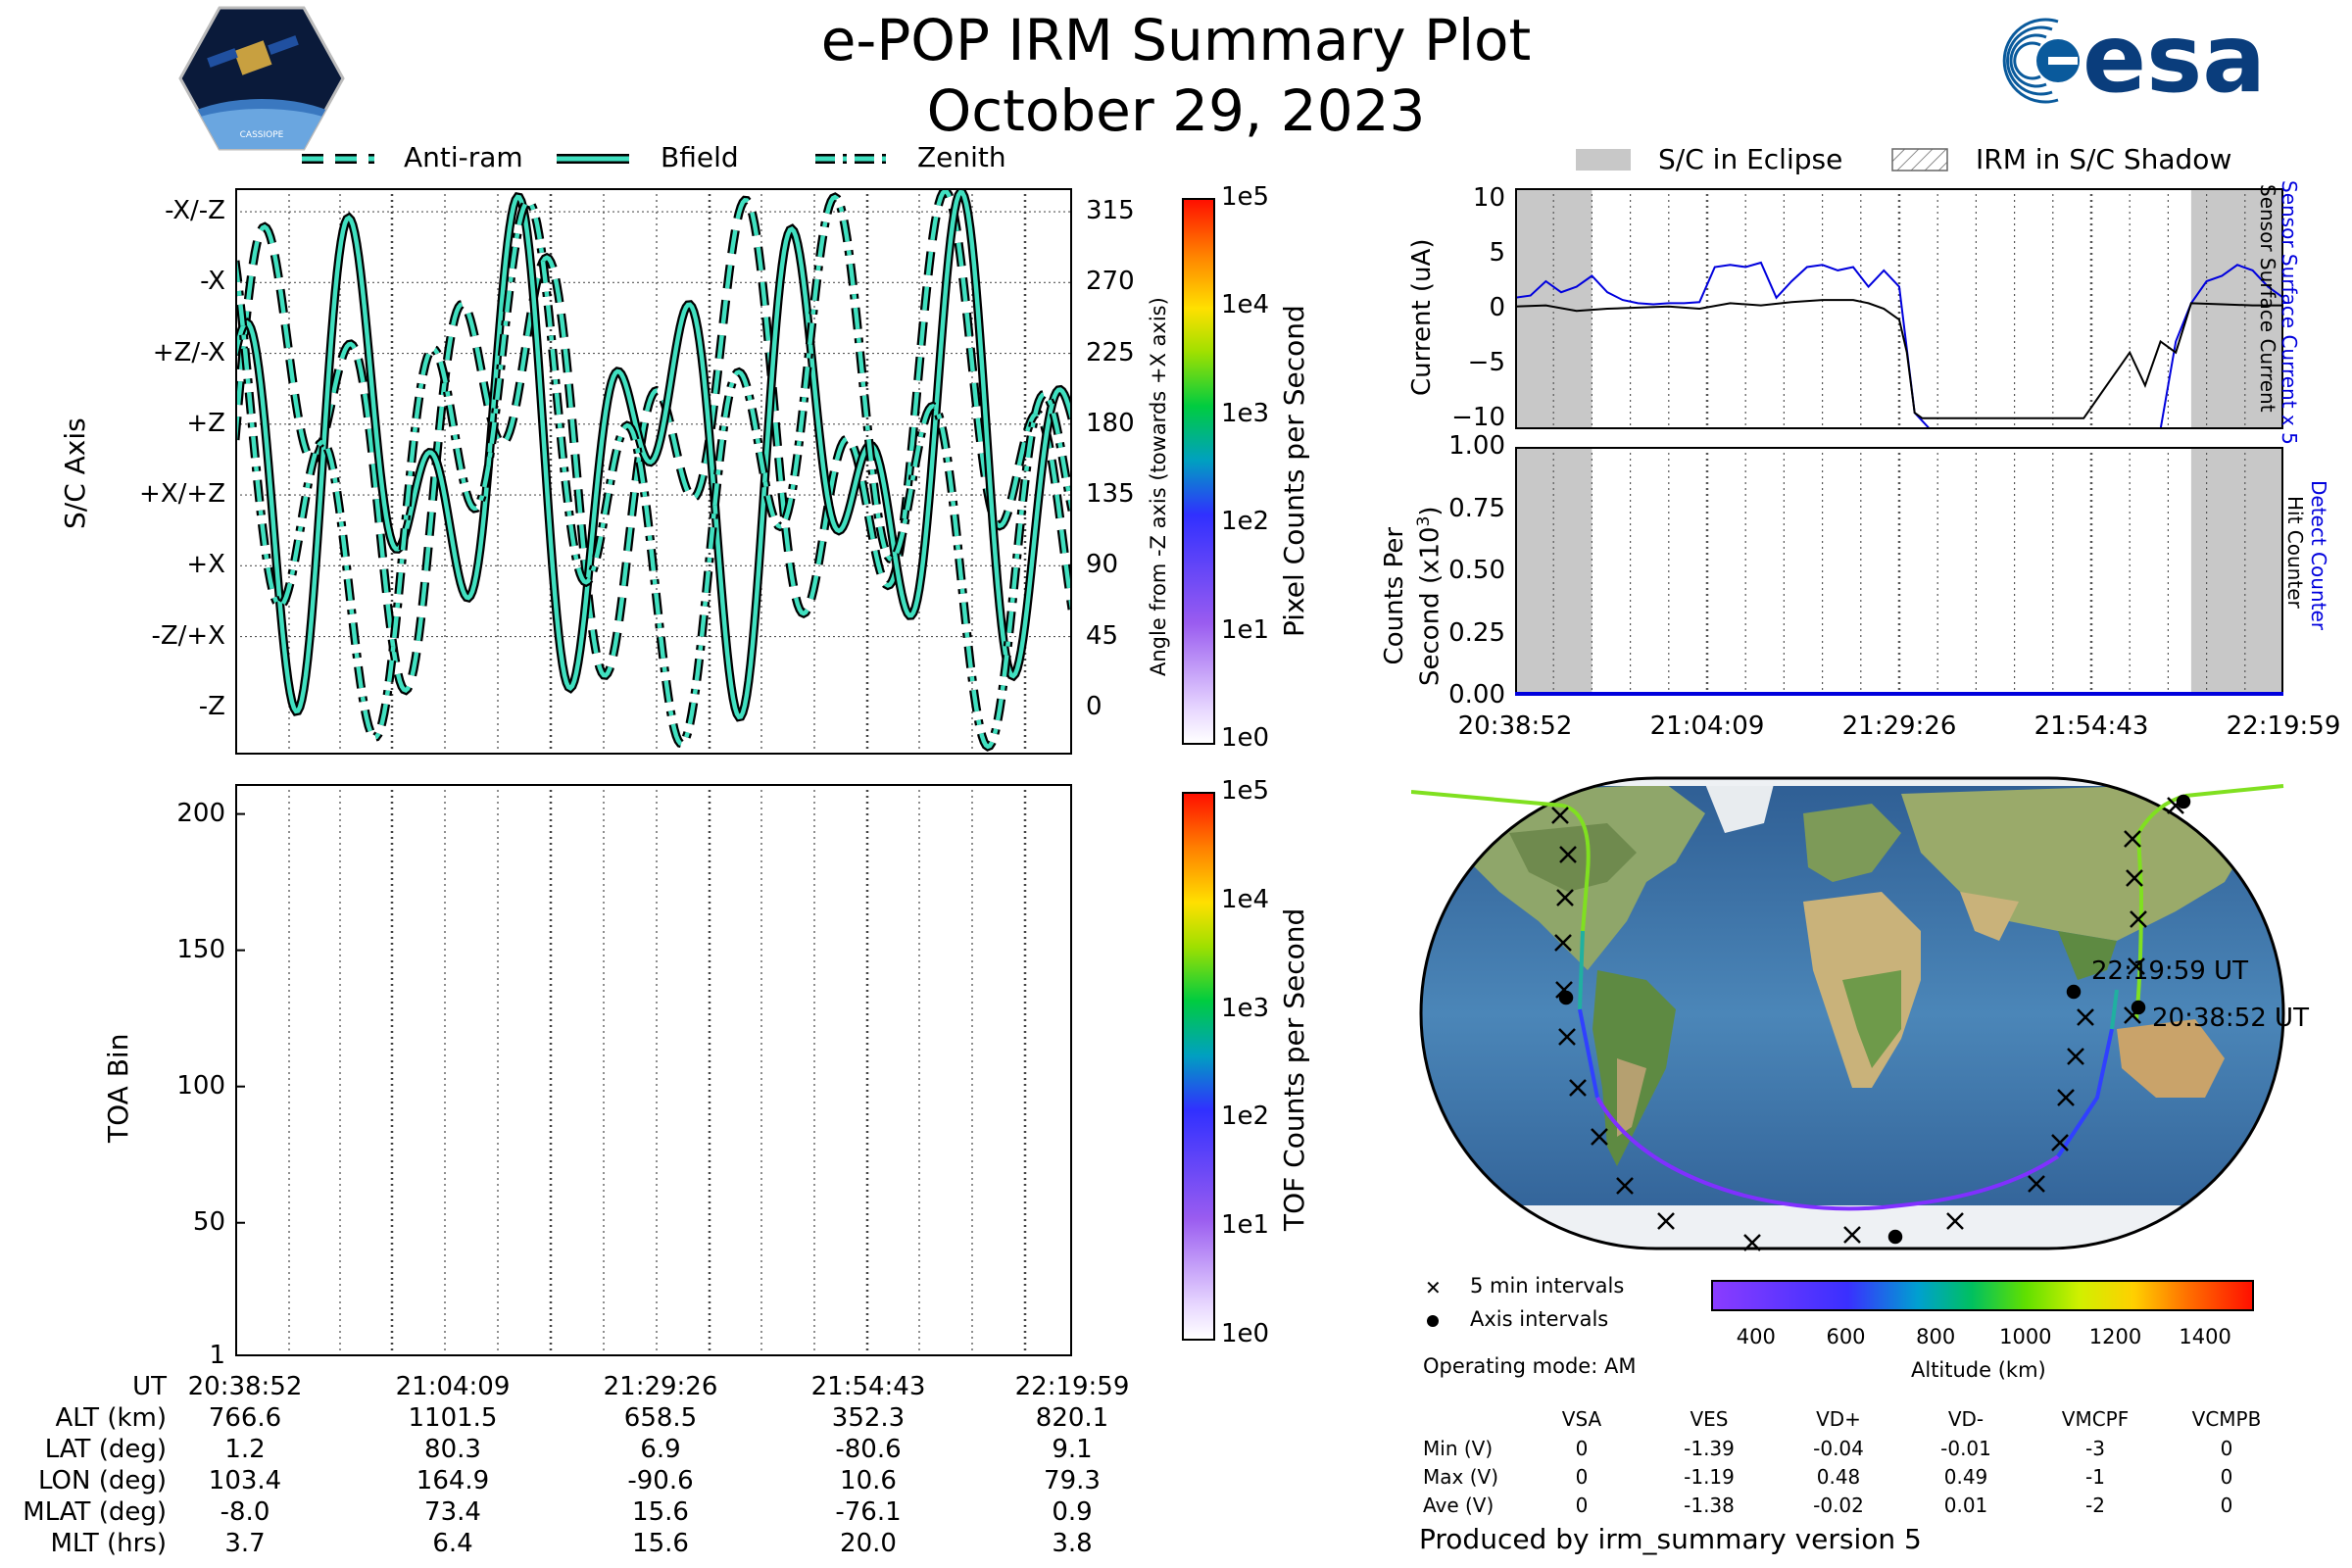  I want to click on footer-text: Produced by irm_summary version 5, so click(1670, 1539).